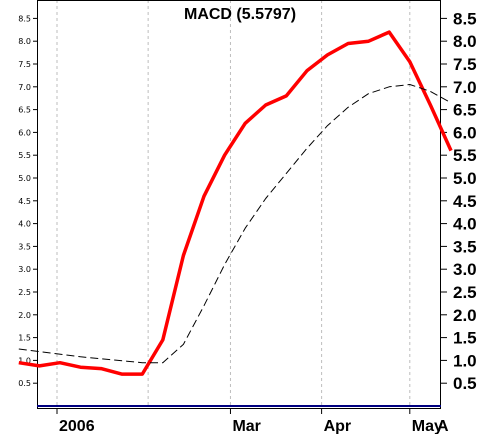 This screenshot has height=434, width=480. I want to click on left-tick-label: 0.5, so click(24, 383).